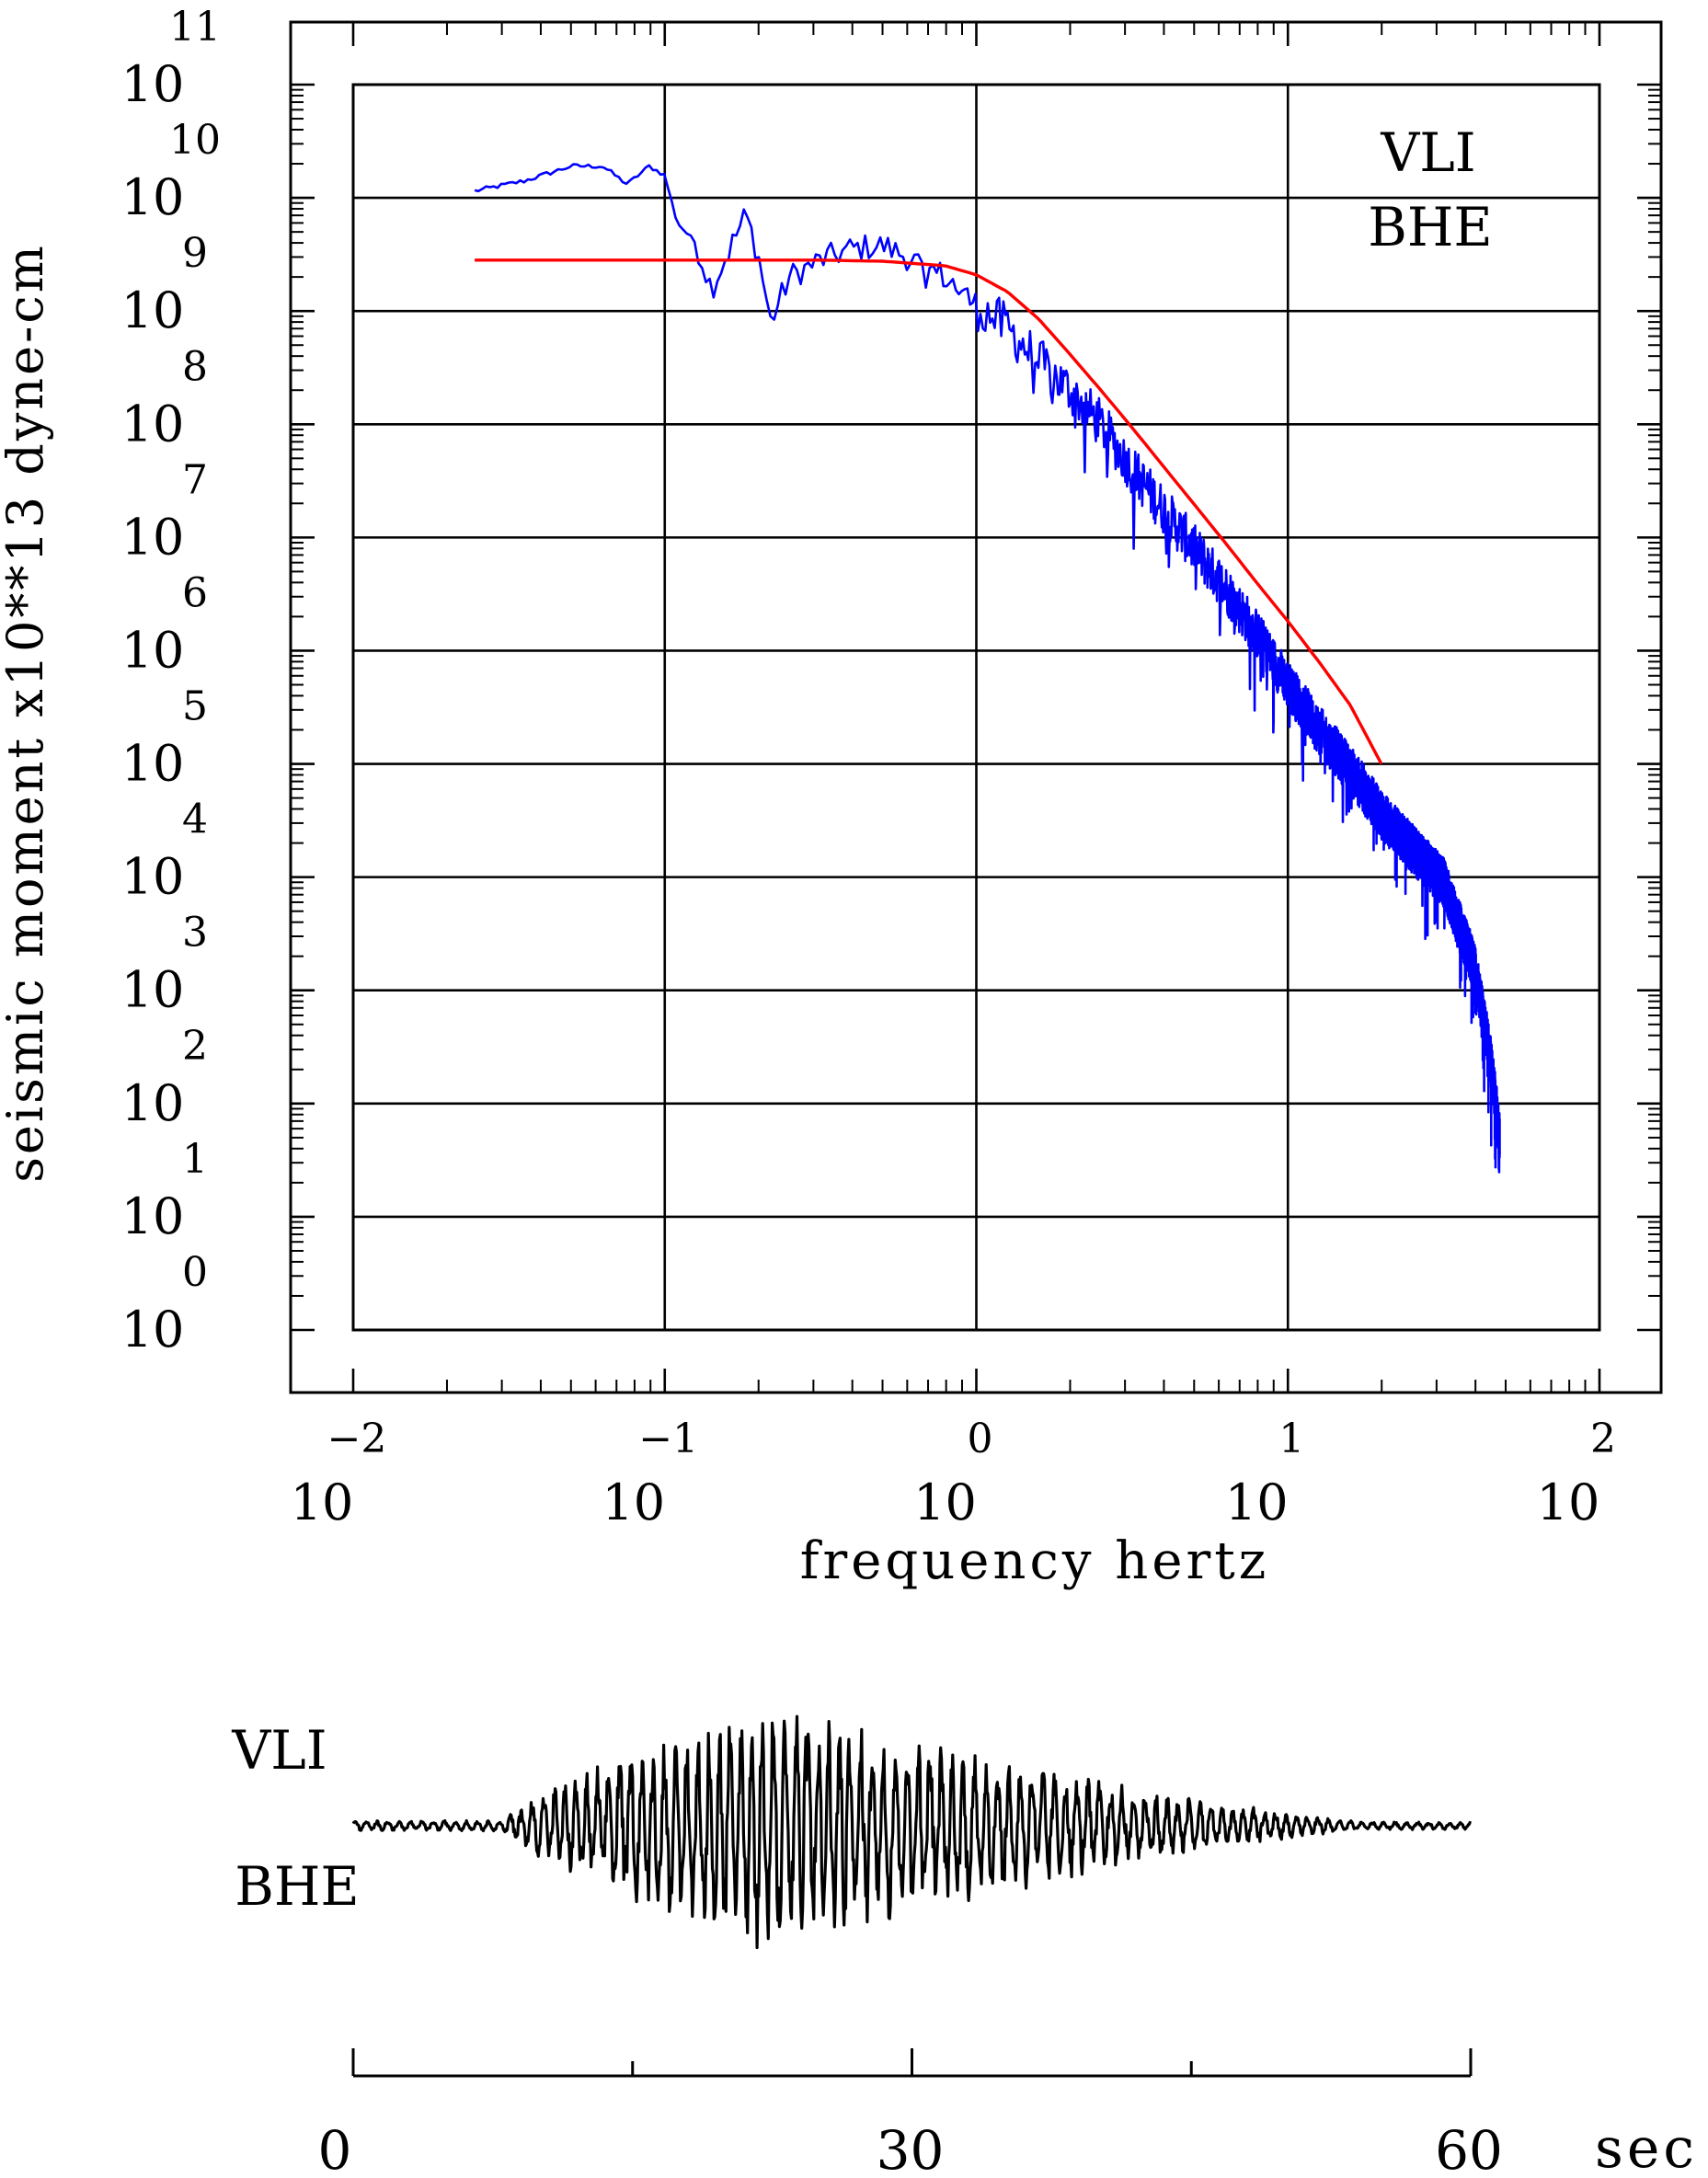 The width and height of the screenshot is (1708, 2178). What do you see at coordinates (929, 511) in the screenshot?
I see `model-fit-line` at bounding box center [929, 511].